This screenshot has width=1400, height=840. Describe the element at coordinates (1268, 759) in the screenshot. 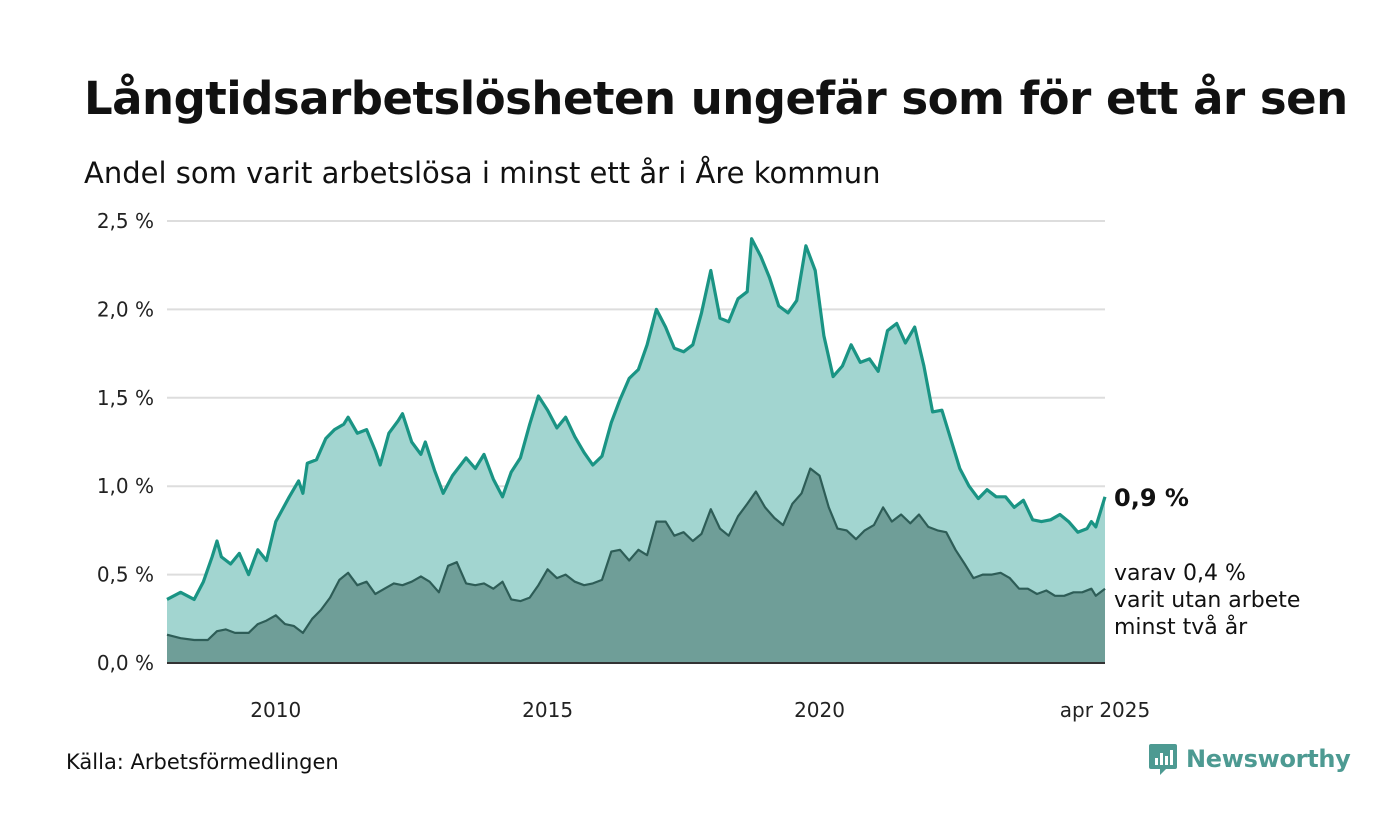

I see `brand-name: Newsworthy` at that location.